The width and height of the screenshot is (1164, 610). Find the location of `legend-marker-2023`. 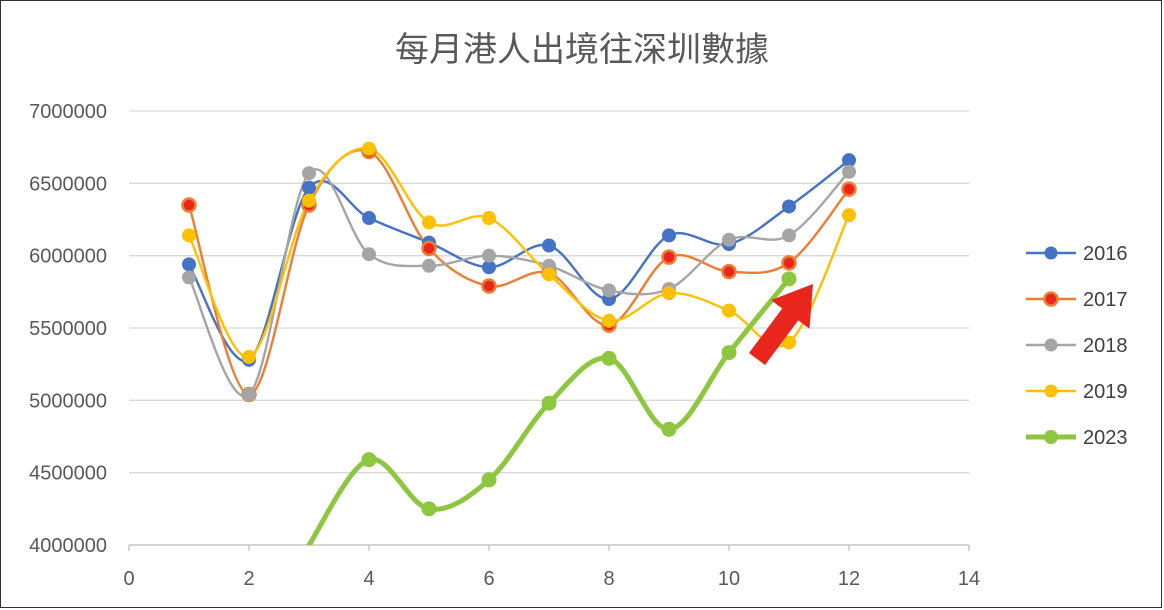

legend-marker-2023 is located at coordinates (1051, 437).